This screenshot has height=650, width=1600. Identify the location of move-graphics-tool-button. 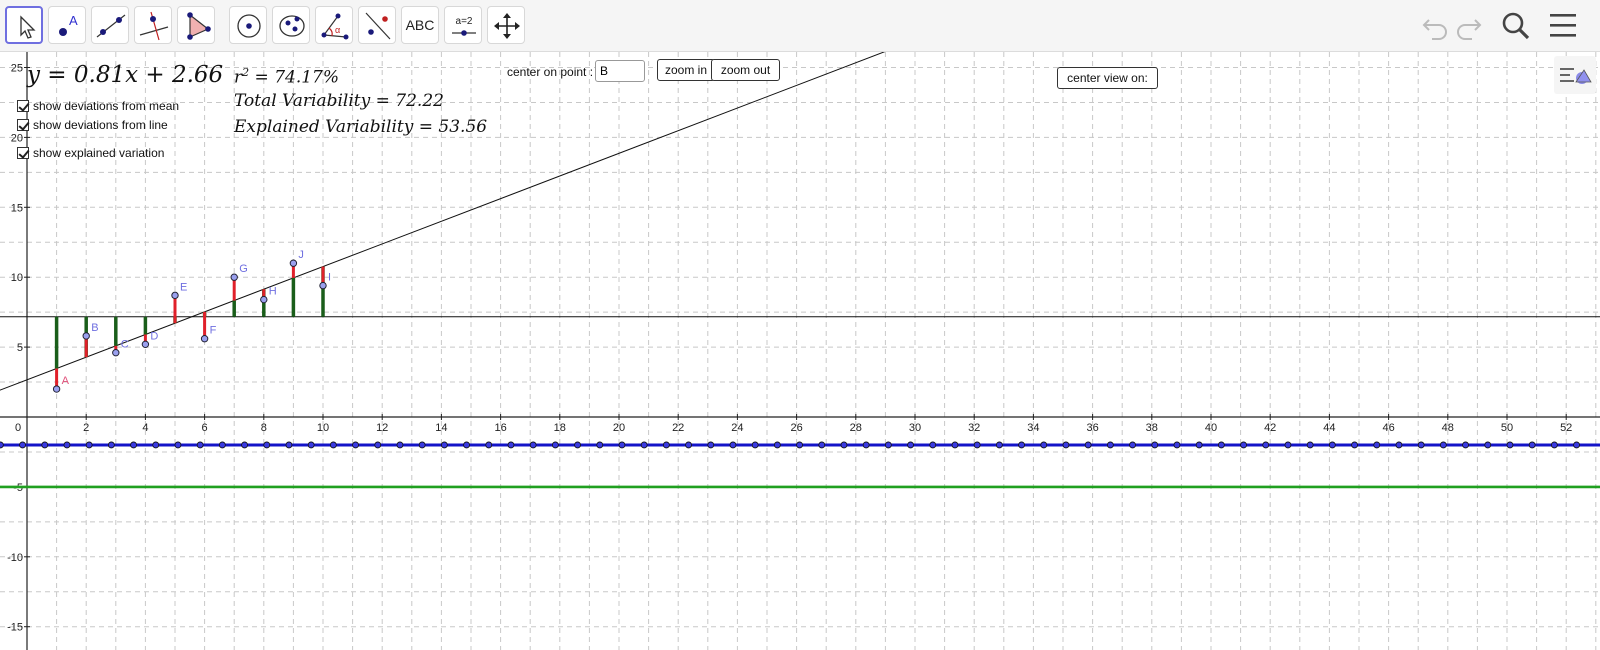
(506, 25).